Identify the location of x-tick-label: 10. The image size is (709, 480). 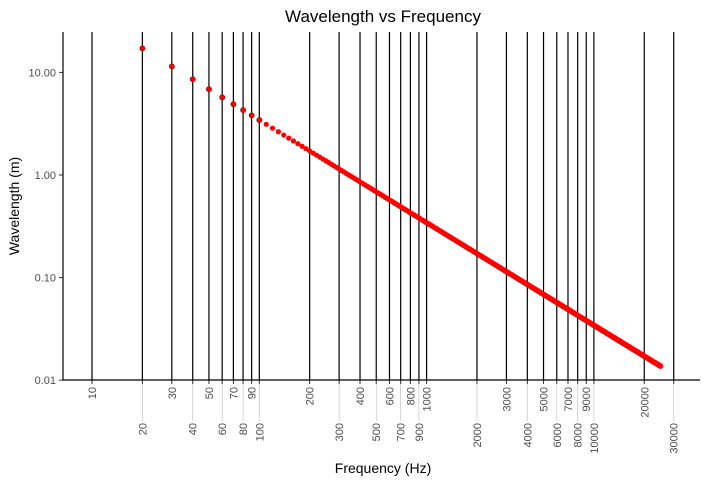
(93, 393).